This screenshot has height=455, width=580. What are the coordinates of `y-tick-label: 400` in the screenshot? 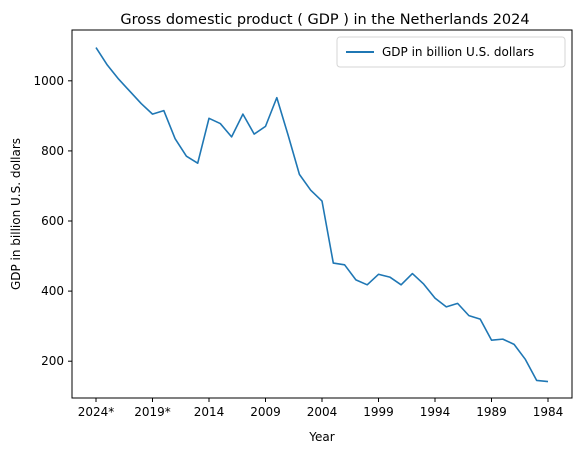 It's located at (52, 291).